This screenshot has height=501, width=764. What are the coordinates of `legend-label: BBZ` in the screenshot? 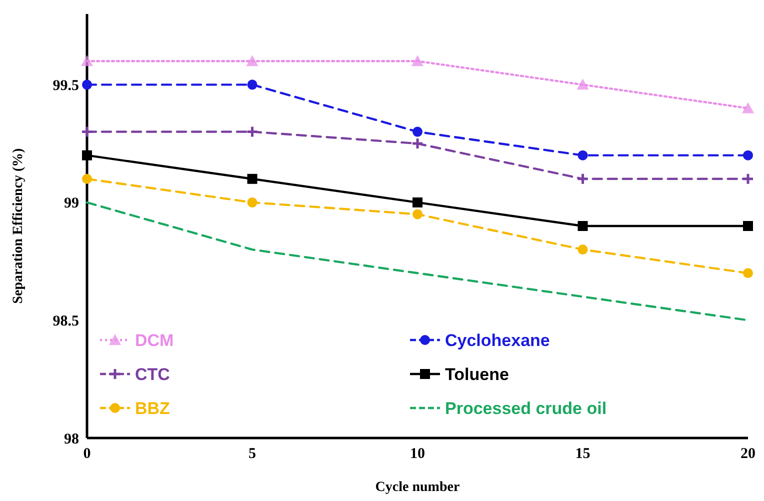 It's located at (152, 408).